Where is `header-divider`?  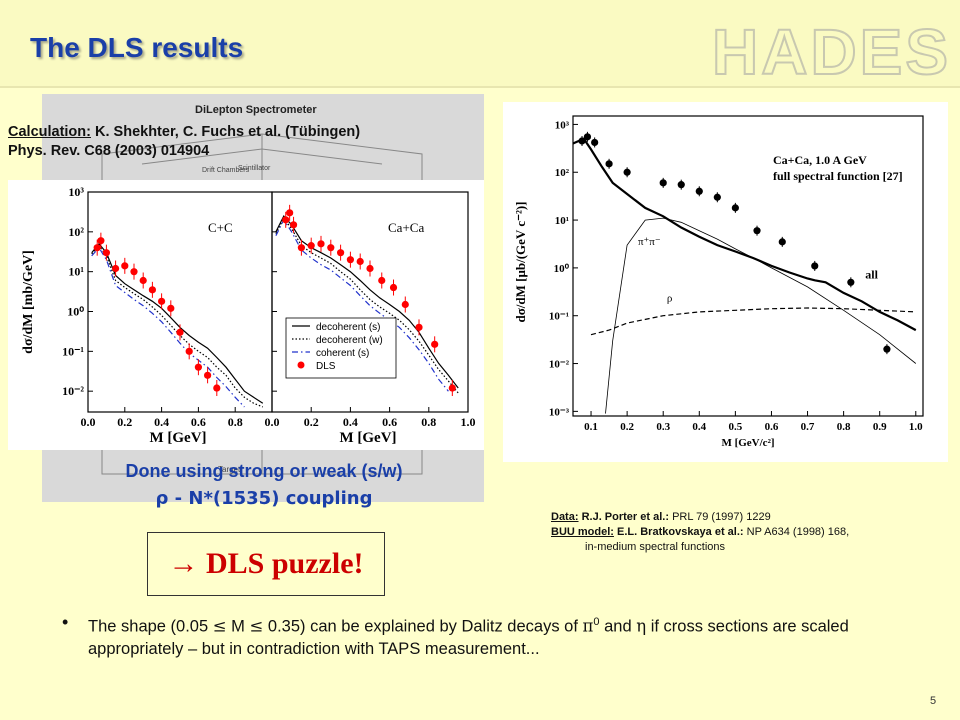
header-divider is located at coordinates (480, 87).